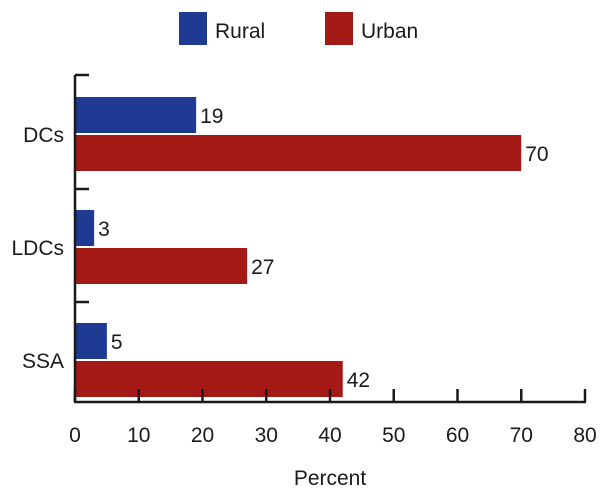 This screenshot has height=500, width=608. I want to click on data-label-urban-ssa: 42, so click(358, 380).